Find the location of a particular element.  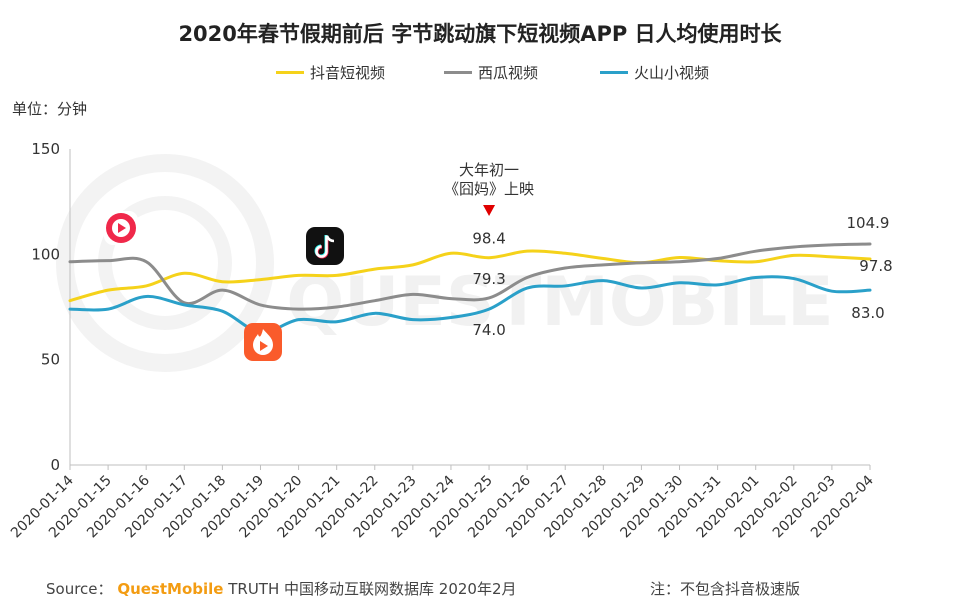

legend-label-douyin: 抖音短视频 is located at coordinates (348, 73).